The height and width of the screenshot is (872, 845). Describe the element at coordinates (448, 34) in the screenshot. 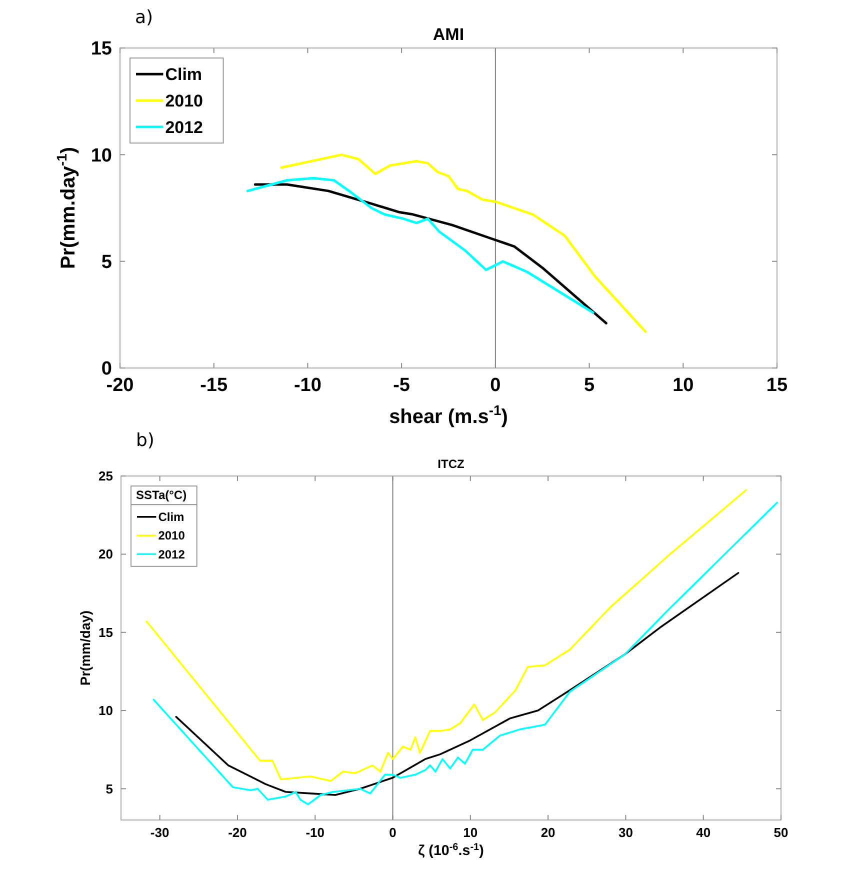

I see `chart-title: AMI` at that location.